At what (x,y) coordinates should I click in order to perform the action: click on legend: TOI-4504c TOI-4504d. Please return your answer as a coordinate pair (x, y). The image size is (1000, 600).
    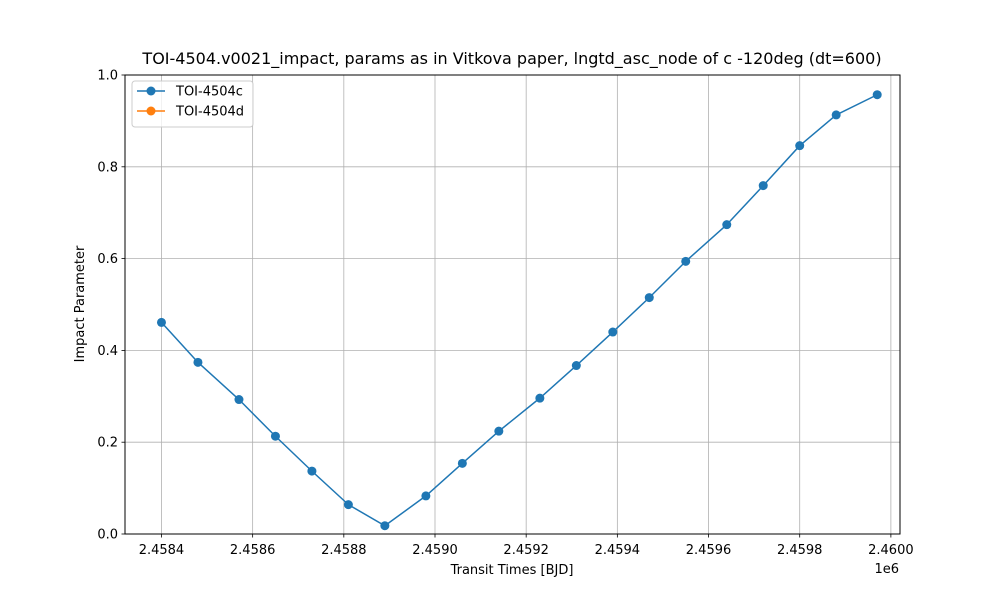
    Looking at the image, I should click on (192, 104).